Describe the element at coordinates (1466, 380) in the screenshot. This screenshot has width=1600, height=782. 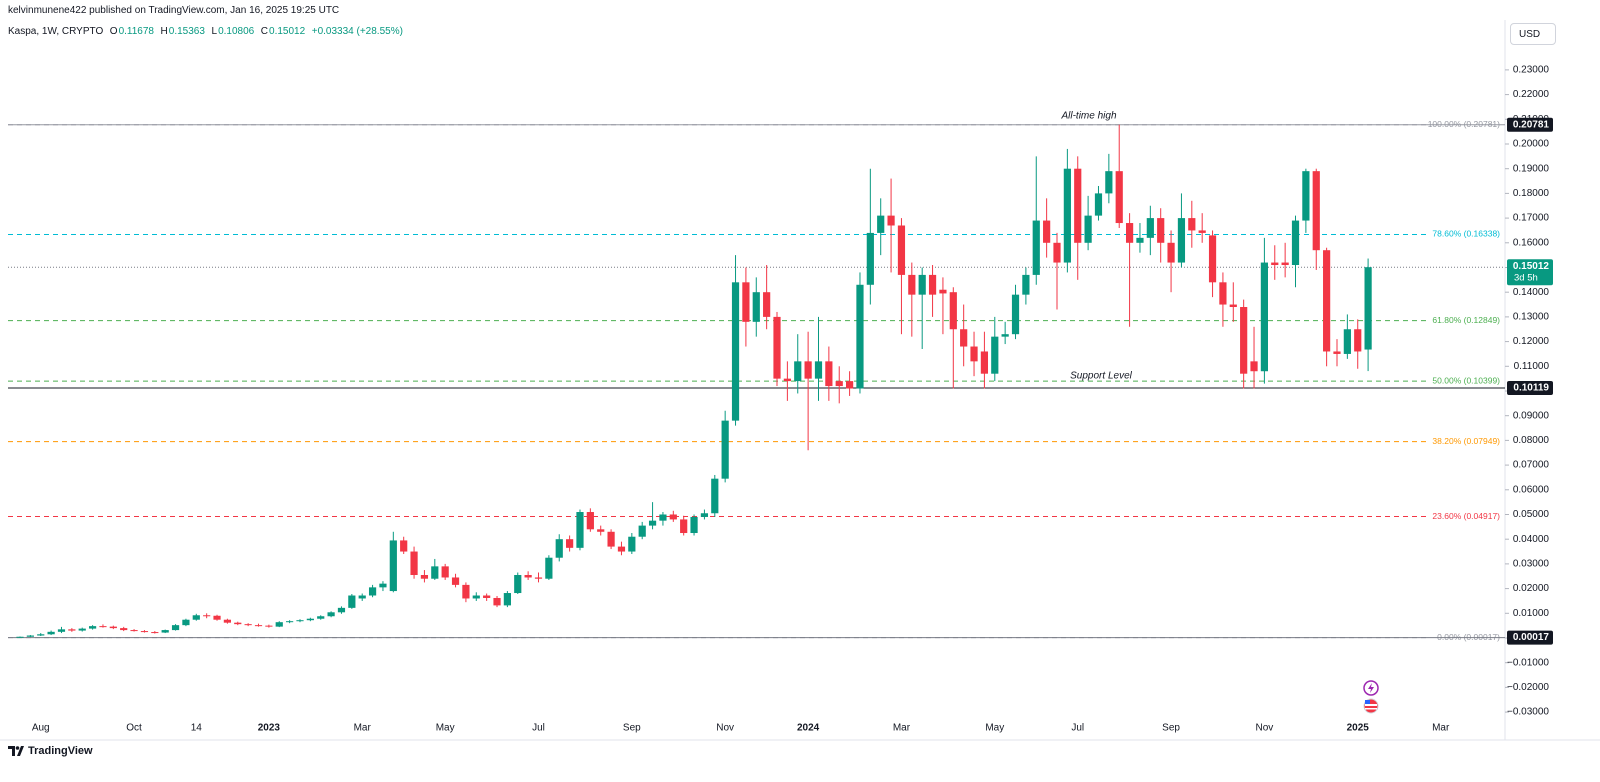
I see `fib-label: 50.00% (0.10399)` at that location.